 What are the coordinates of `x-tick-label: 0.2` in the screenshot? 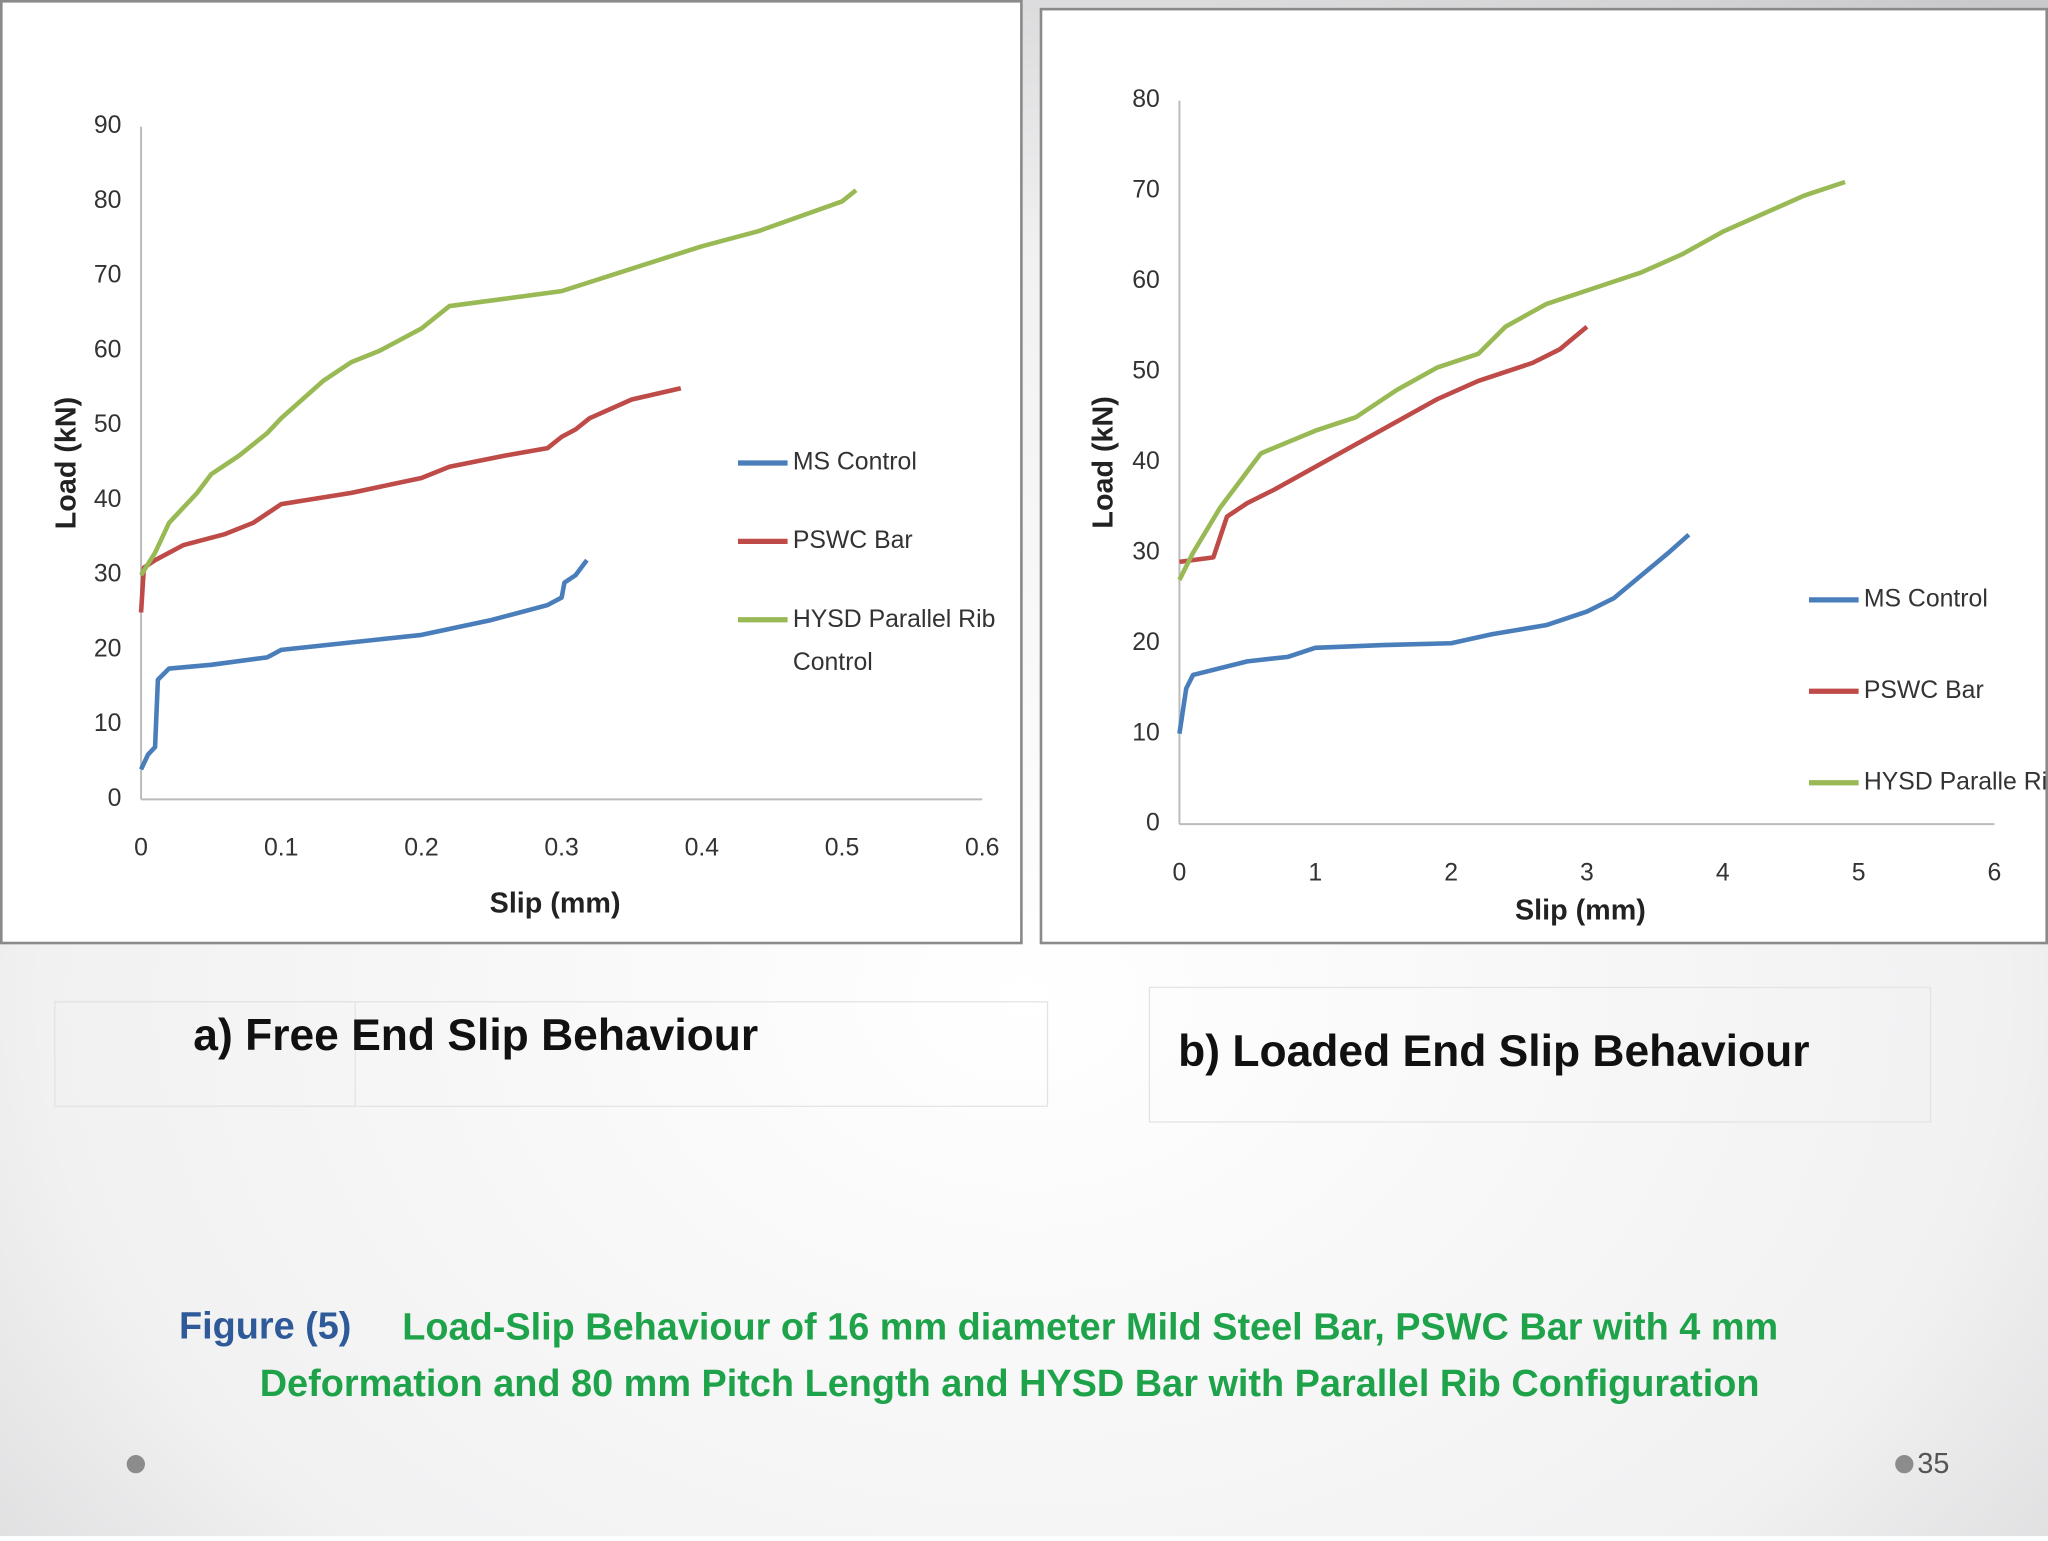 It's located at (421, 848).